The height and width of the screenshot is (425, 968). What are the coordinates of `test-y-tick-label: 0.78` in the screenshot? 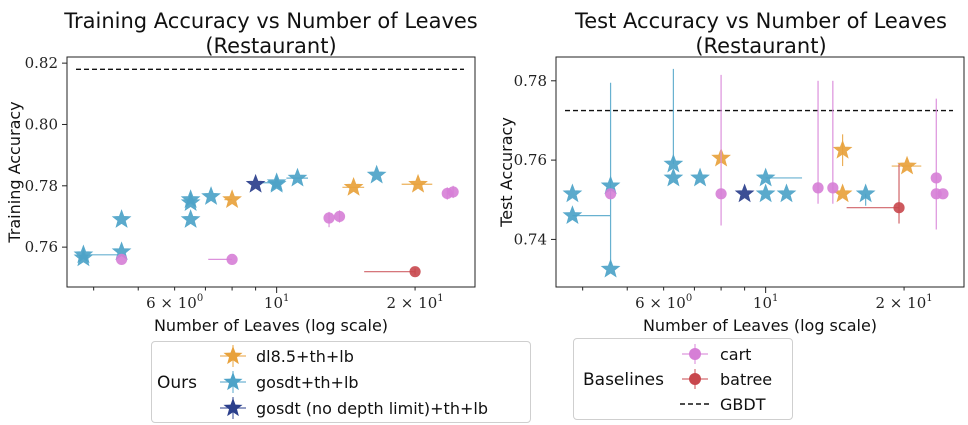 It's located at (530, 81).